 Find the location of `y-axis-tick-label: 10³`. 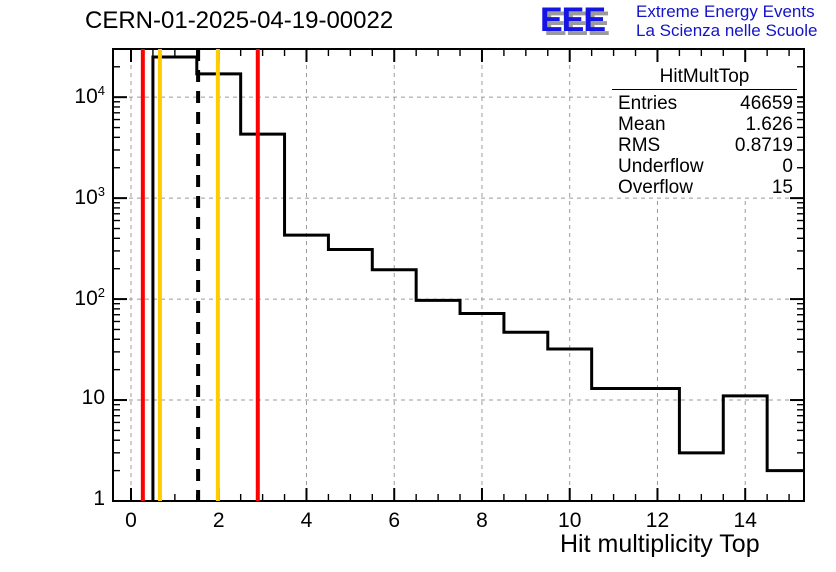

y-axis-tick-label: 10³ is located at coordinates (89, 197).